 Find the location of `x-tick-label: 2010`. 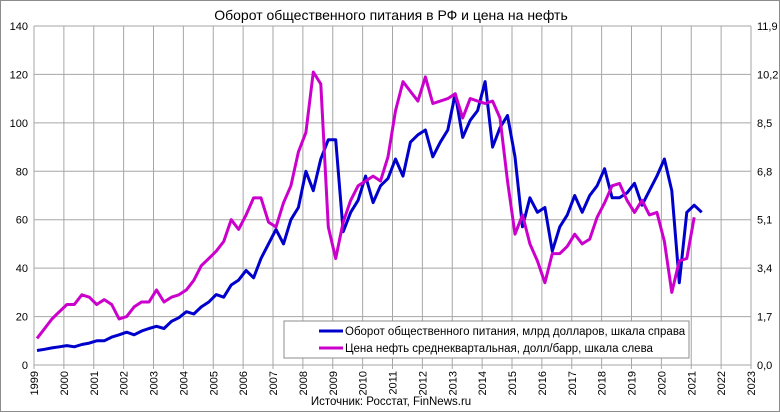

x-tick-label: 2010 is located at coordinates (364, 383).